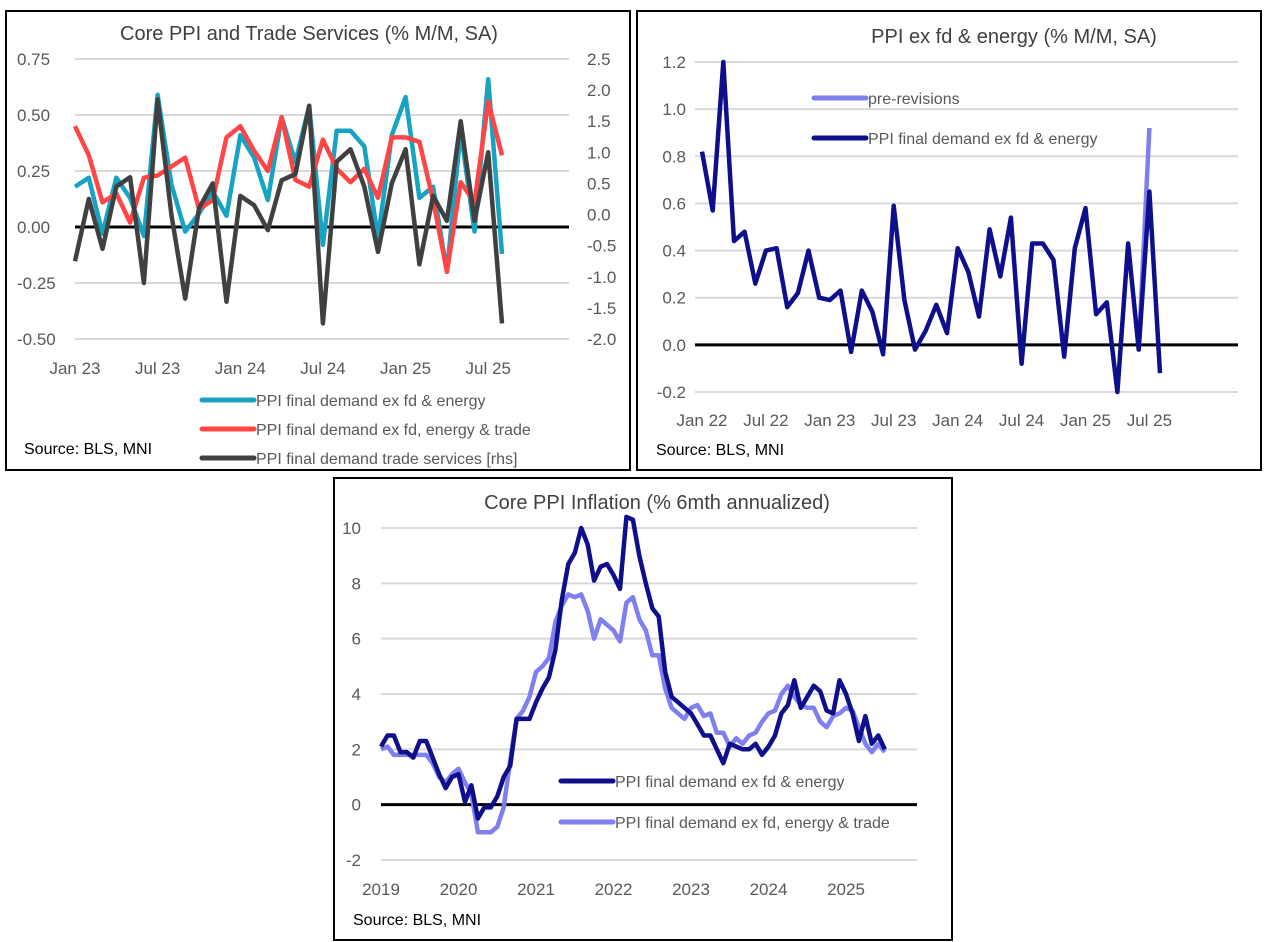 The image size is (1266, 942). Describe the element at coordinates (914, 99) in the screenshot. I see `chart2-legend-item-label: pre-revisions` at that location.